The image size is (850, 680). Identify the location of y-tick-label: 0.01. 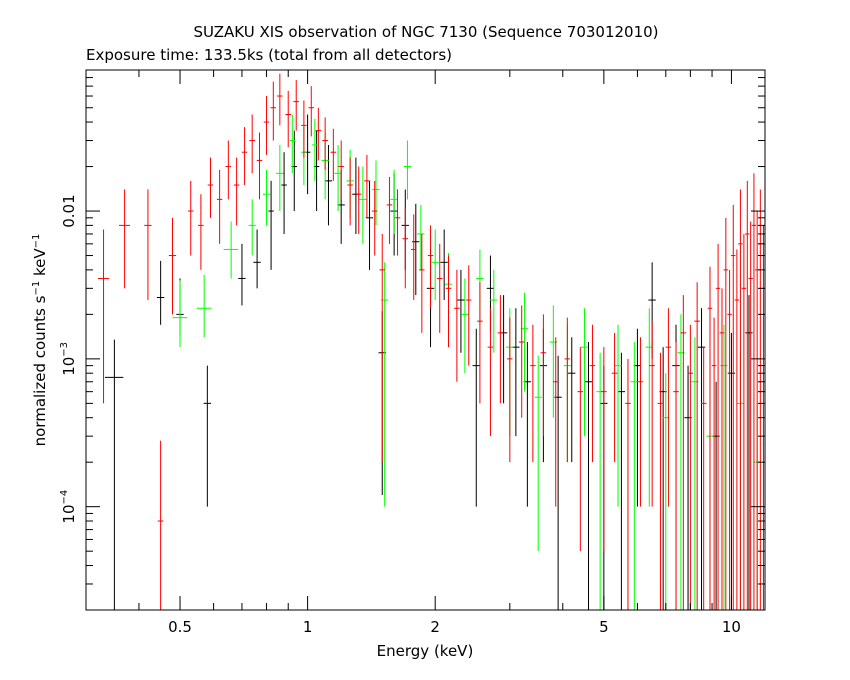
(69, 210).